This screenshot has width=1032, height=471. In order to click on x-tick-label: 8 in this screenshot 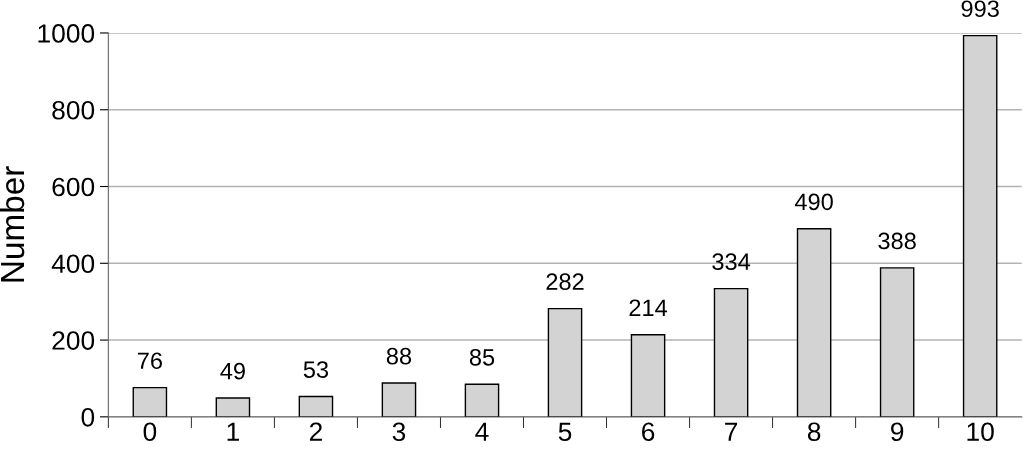, I will do `click(814, 432)`.